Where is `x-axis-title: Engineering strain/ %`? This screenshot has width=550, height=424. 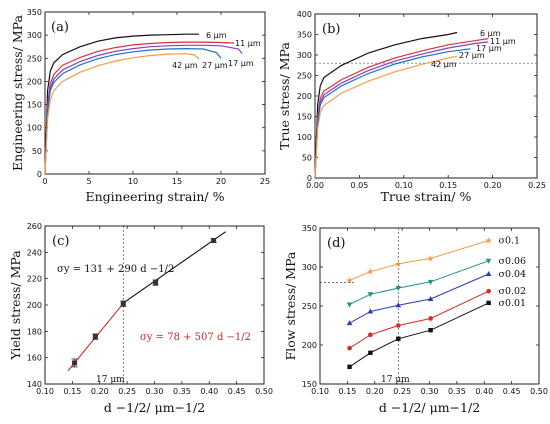
x-axis-title: Engineering strain/ % is located at coordinates (155, 196).